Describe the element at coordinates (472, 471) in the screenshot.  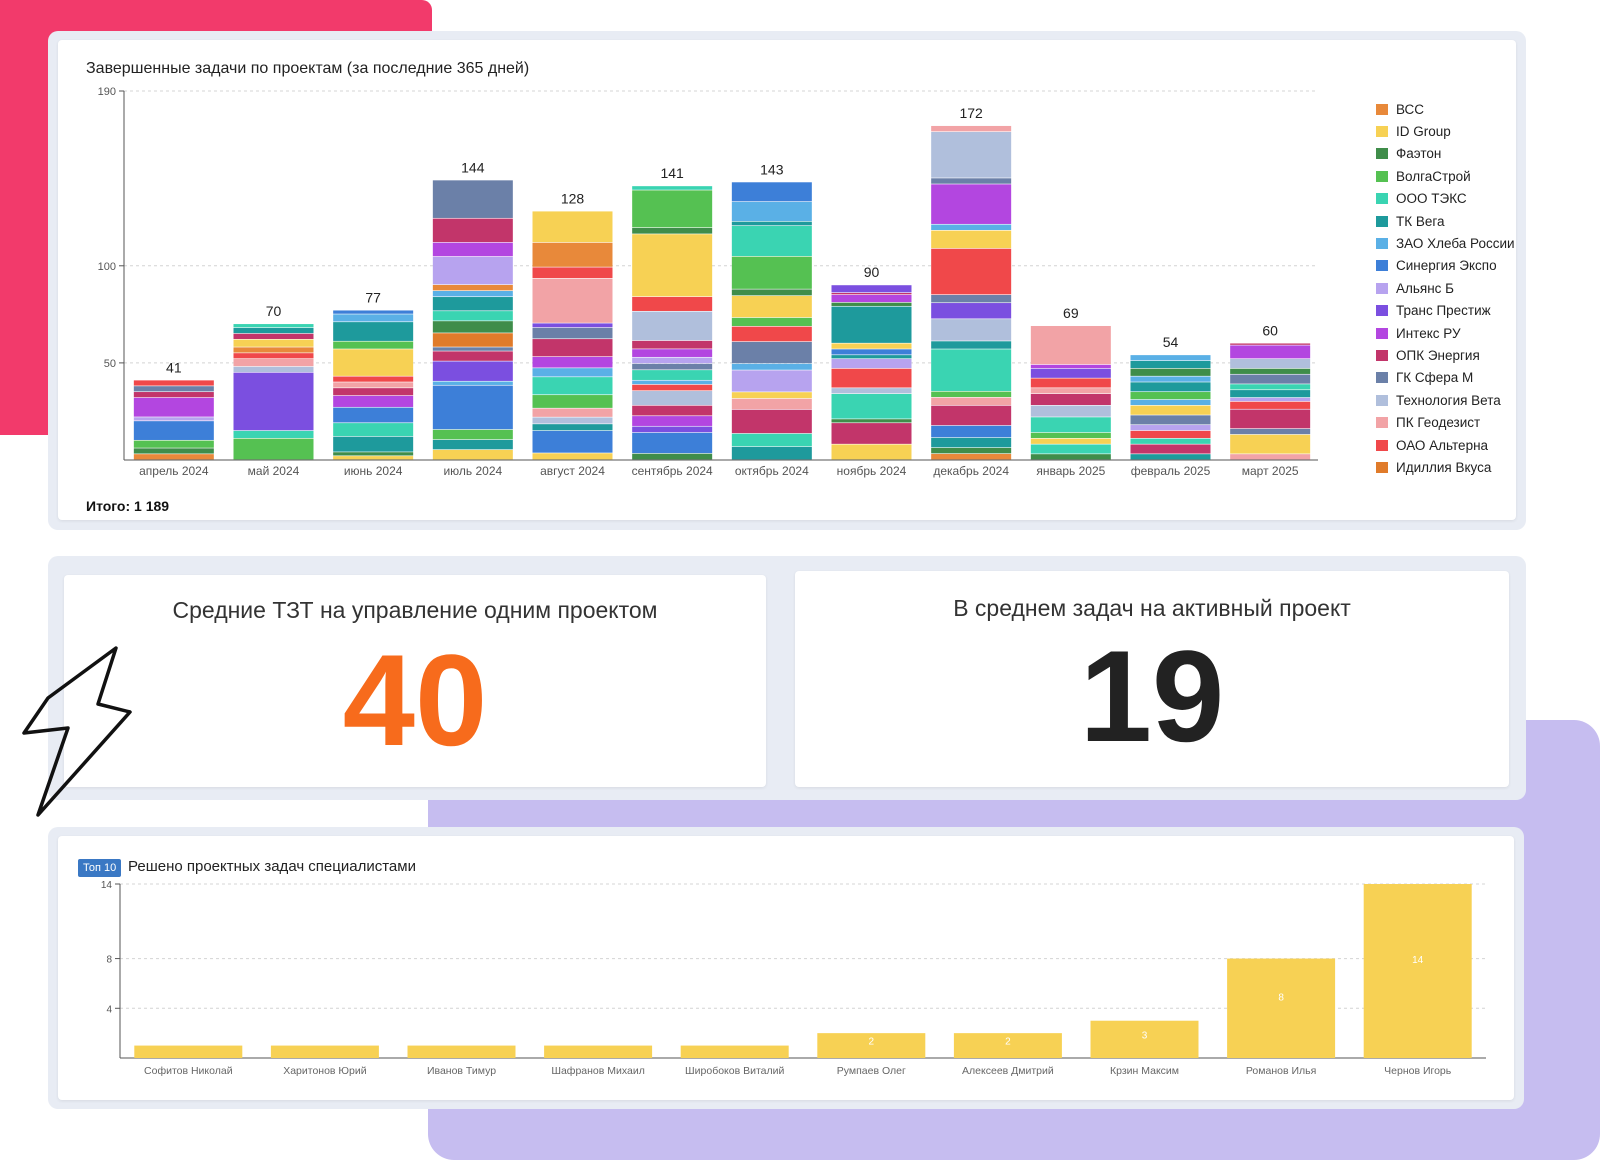
I see `x-tick-label: июль 2024` at that location.